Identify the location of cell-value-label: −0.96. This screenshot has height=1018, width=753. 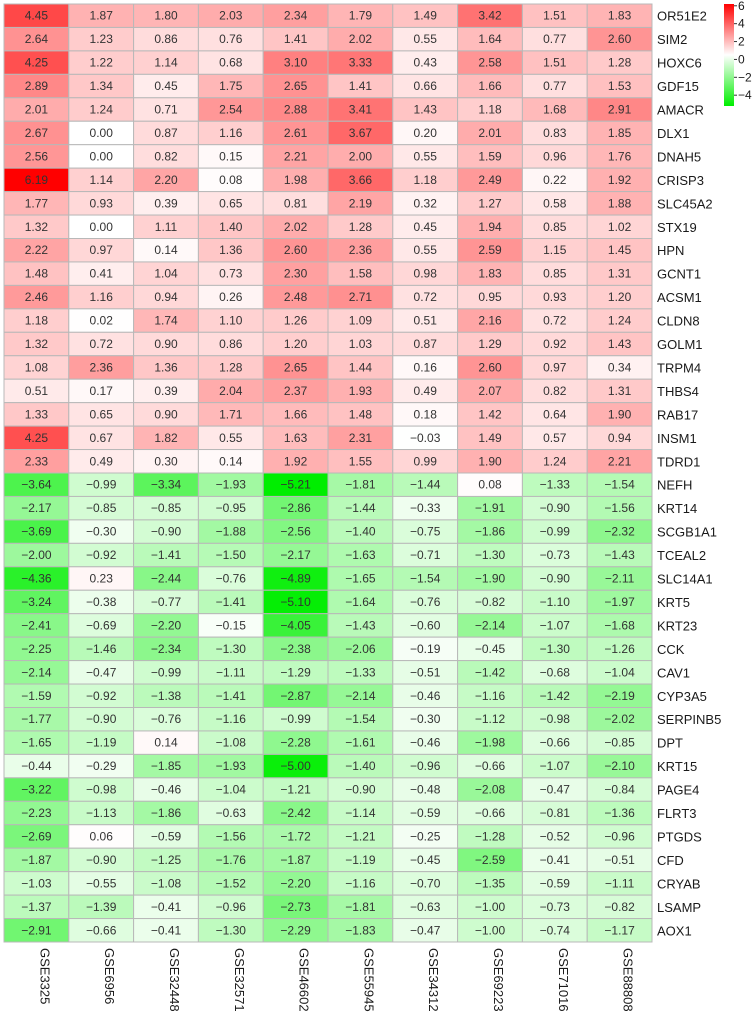
(425, 766).